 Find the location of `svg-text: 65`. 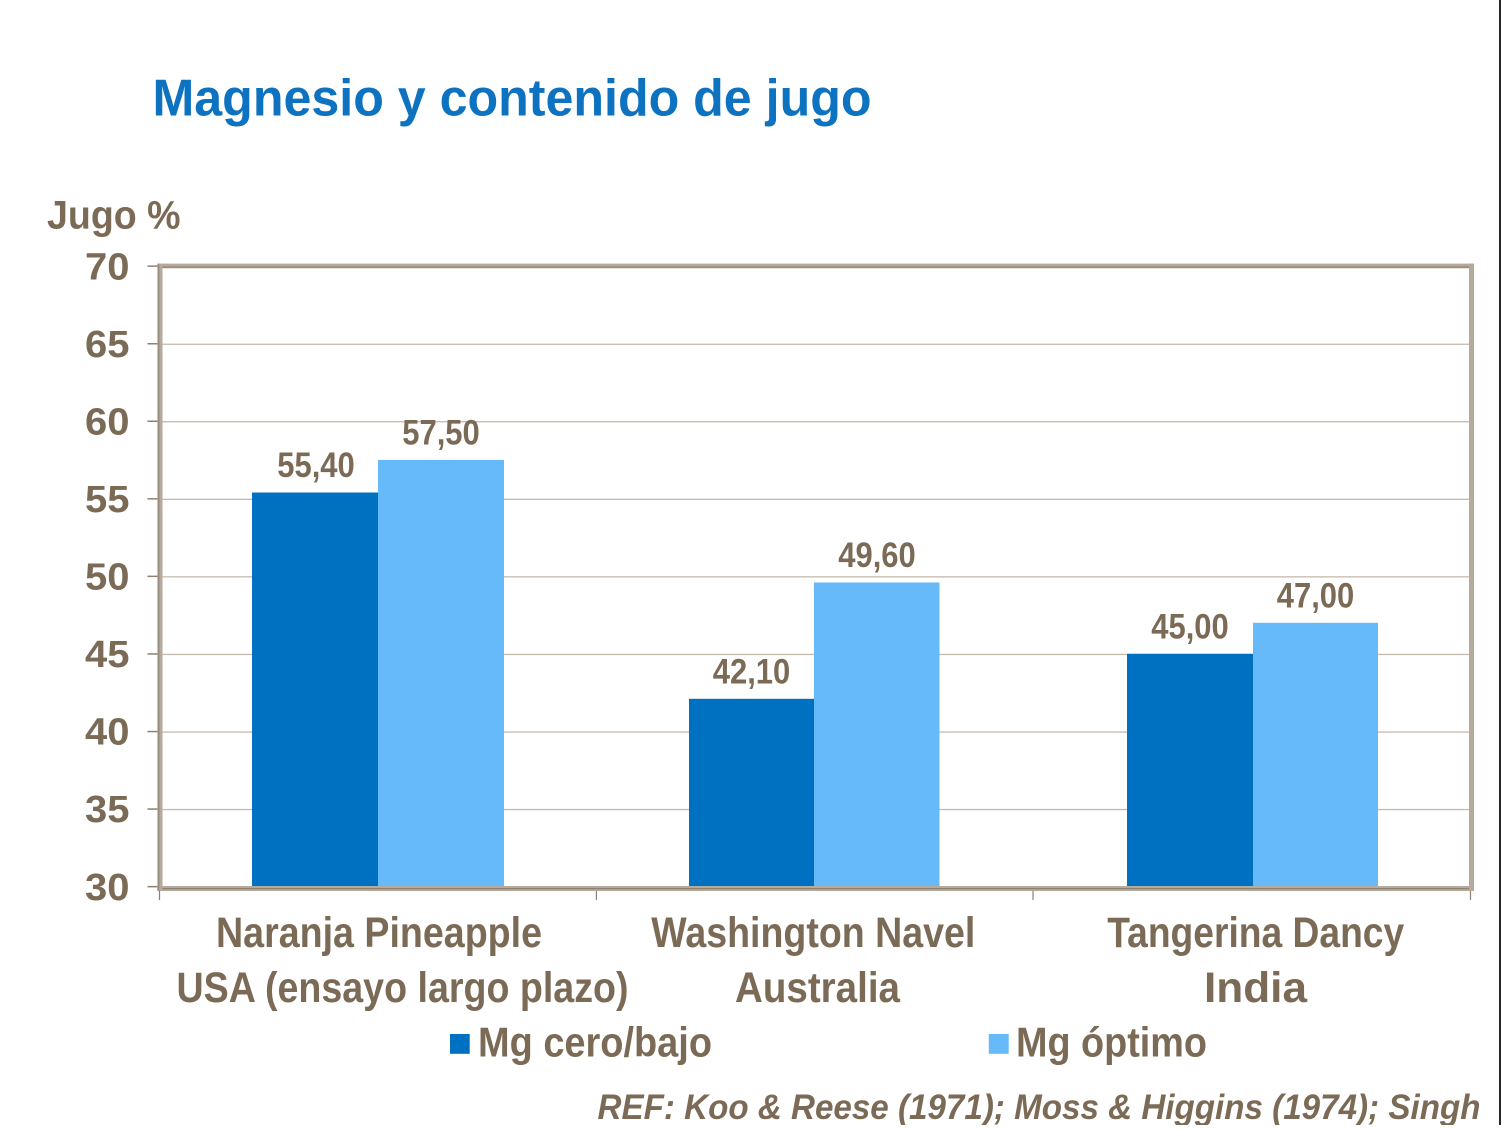

svg-text: 65 is located at coordinates (107, 345).